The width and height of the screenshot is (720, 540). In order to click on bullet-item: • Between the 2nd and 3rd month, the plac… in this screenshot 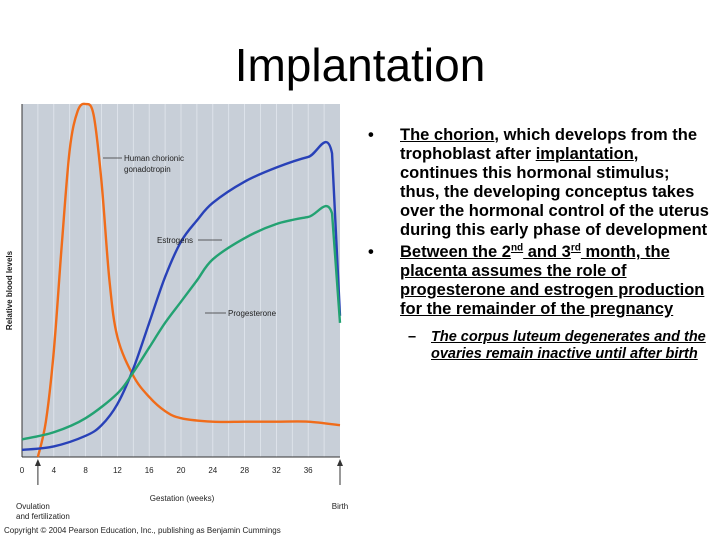, I will do `click(540, 281)`.